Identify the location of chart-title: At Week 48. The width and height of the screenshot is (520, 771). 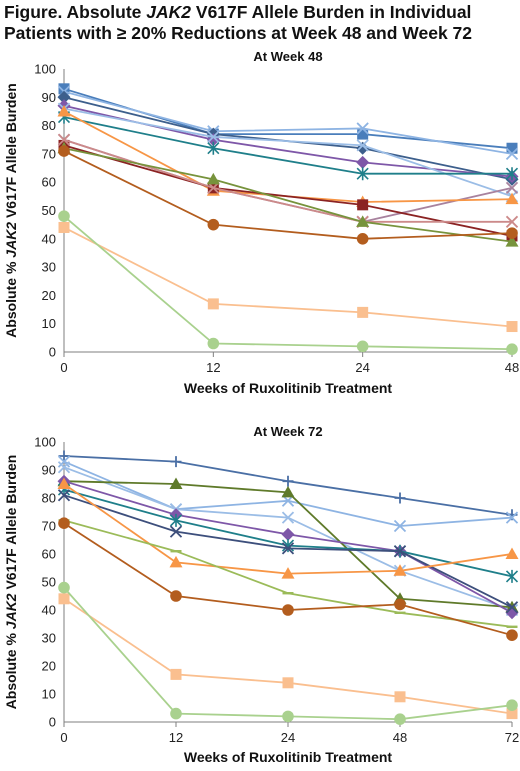
(287, 56).